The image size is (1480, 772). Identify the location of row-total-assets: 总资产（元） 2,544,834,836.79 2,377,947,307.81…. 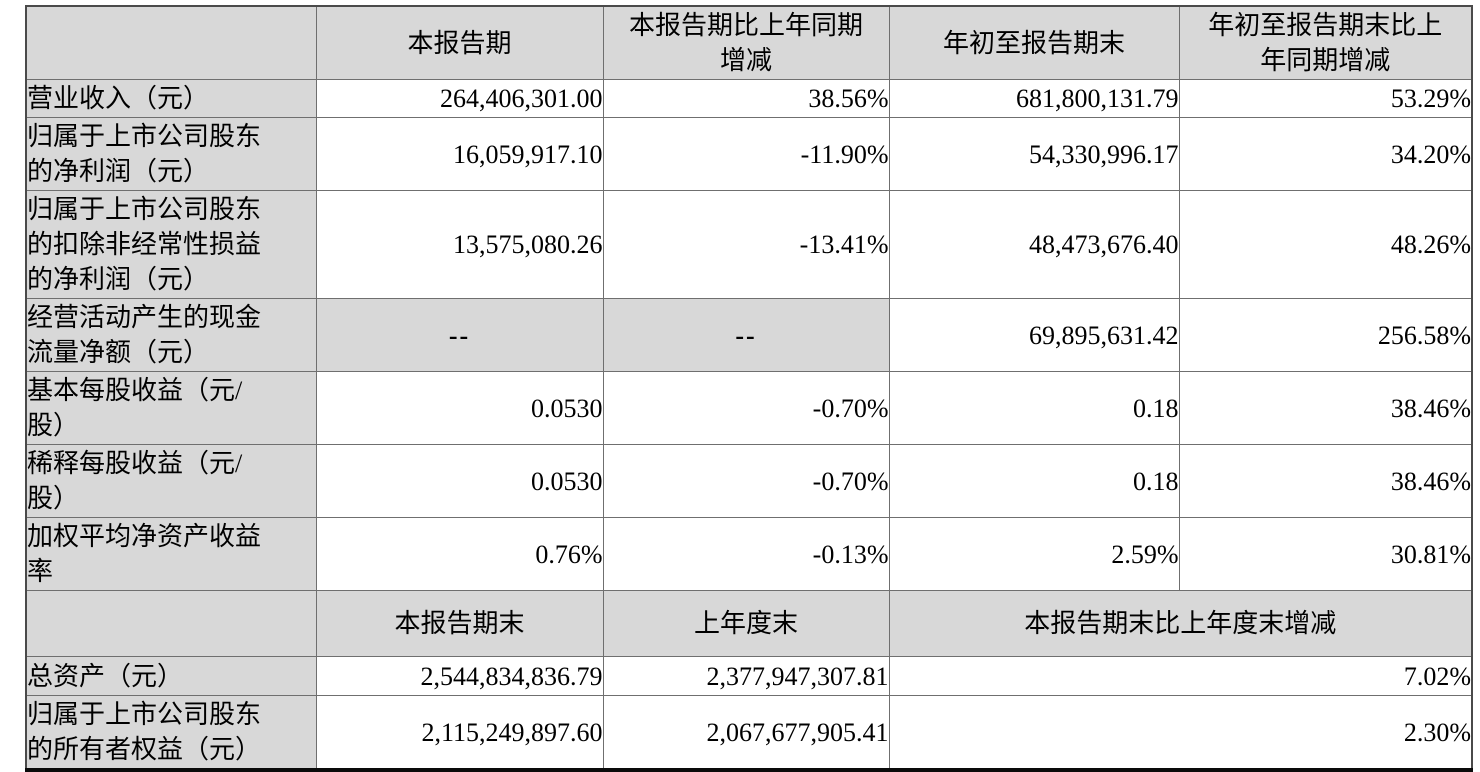
(749, 676).